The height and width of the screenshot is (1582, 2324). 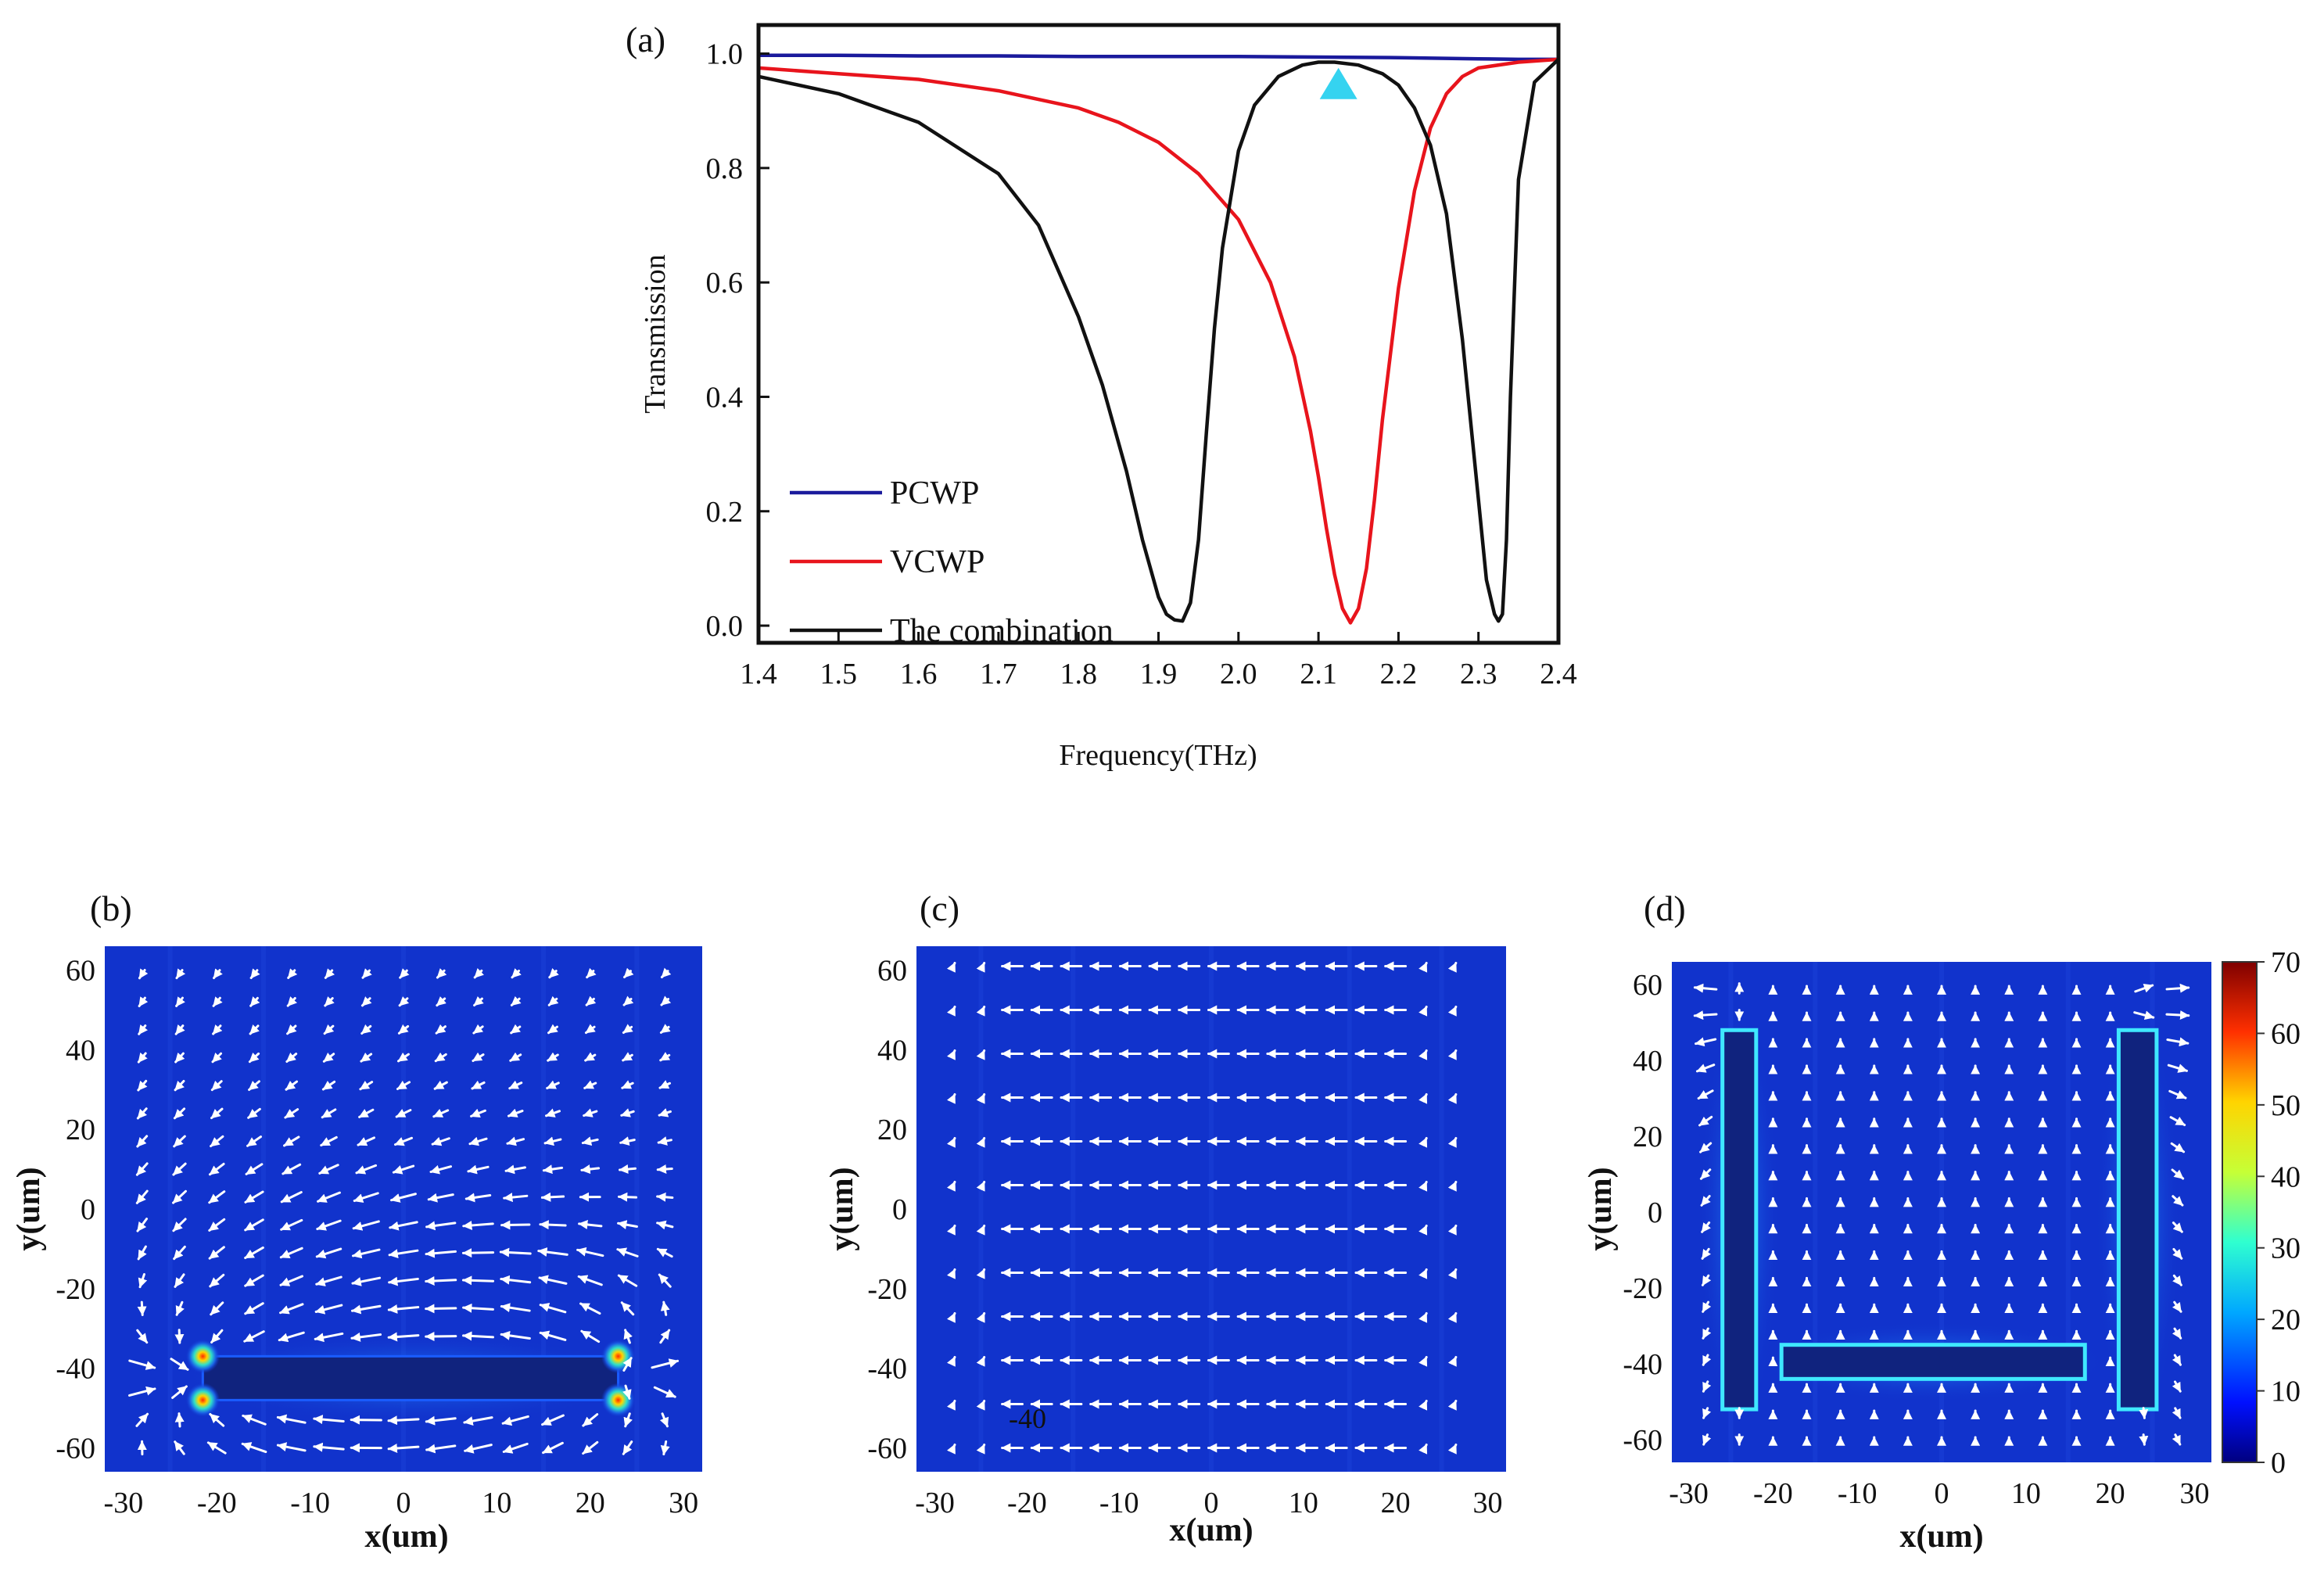 I want to click on panel-c-field-overlay, so click(x=1202, y=1209).